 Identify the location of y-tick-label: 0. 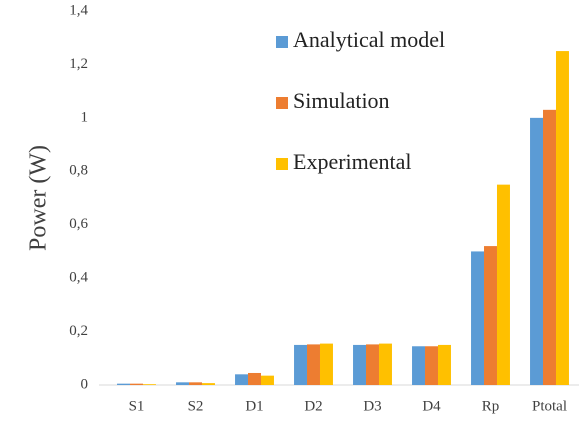
(85, 384).